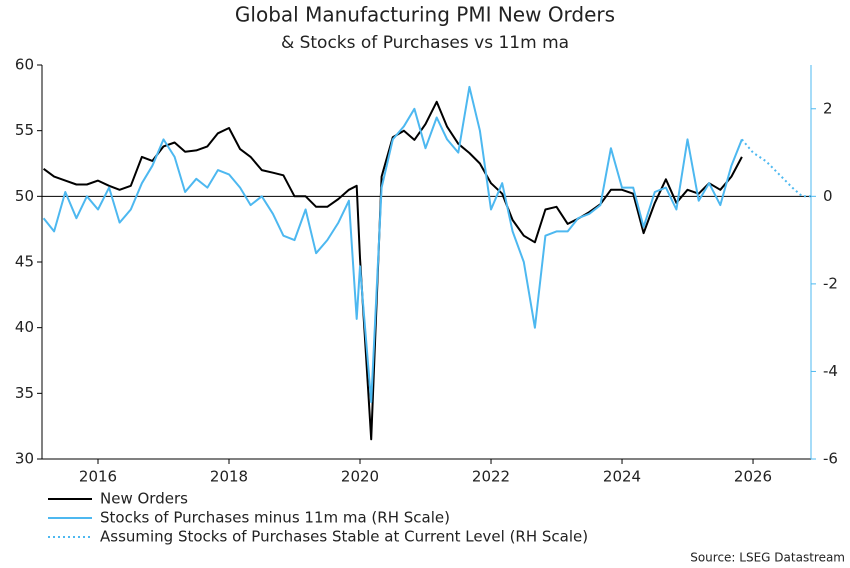  Describe the element at coordinates (753, 477) in the screenshot. I see `x-tick-label: 2026` at that location.